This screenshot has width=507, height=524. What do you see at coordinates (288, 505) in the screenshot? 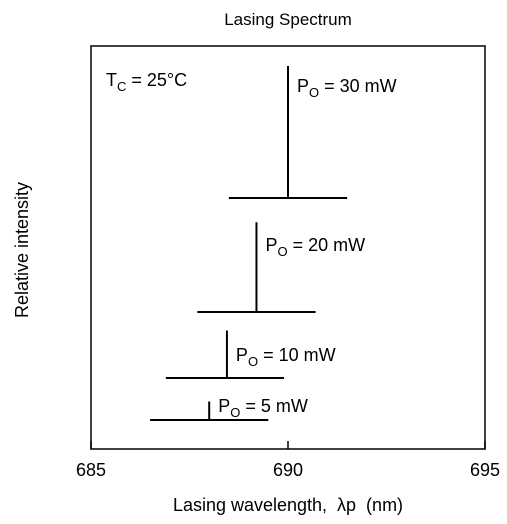
I see `x-axis-label: Lasing wavelength, λp (nm)` at bounding box center [288, 505].